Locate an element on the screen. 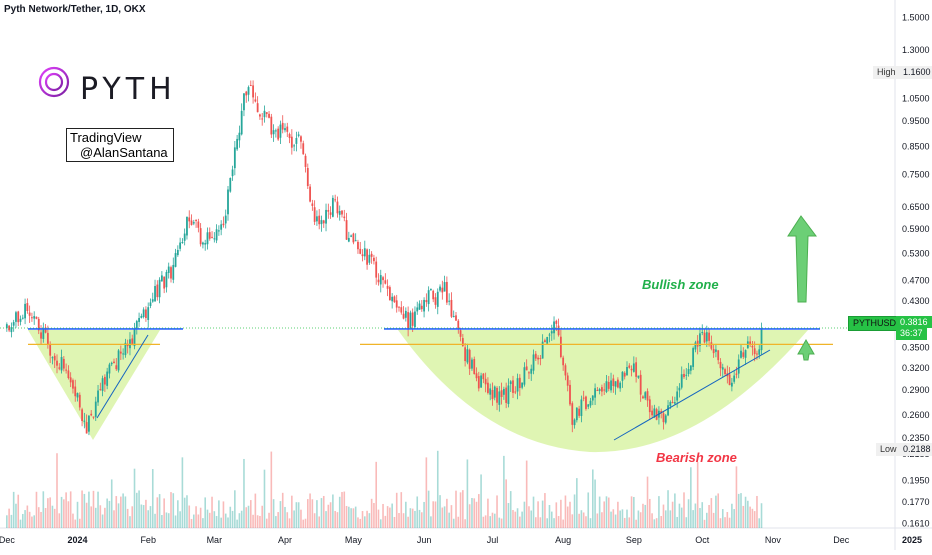 The height and width of the screenshot is (555, 932). pyth-logo-text: PYTH is located at coordinates (128, 89).